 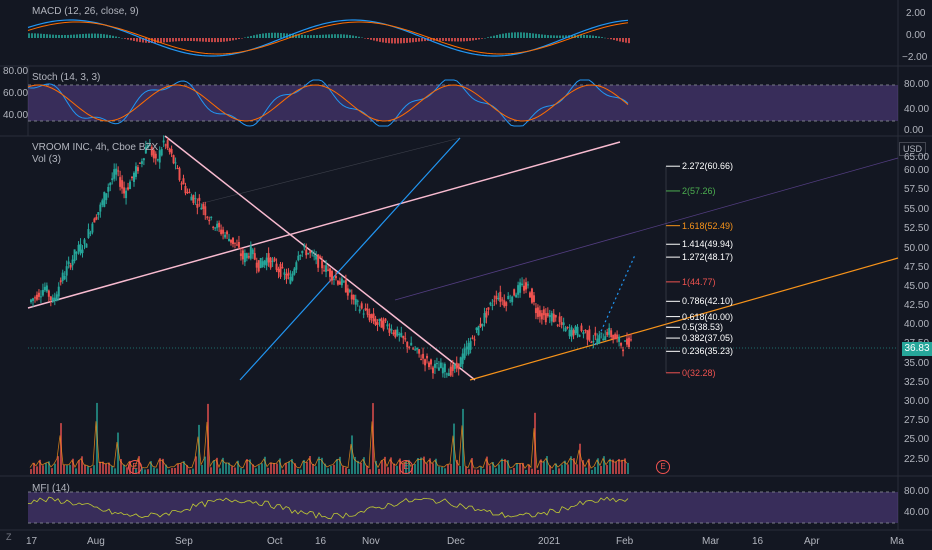 I want to click on macd-axis-label: 2.00, so click(x=916, y=13).